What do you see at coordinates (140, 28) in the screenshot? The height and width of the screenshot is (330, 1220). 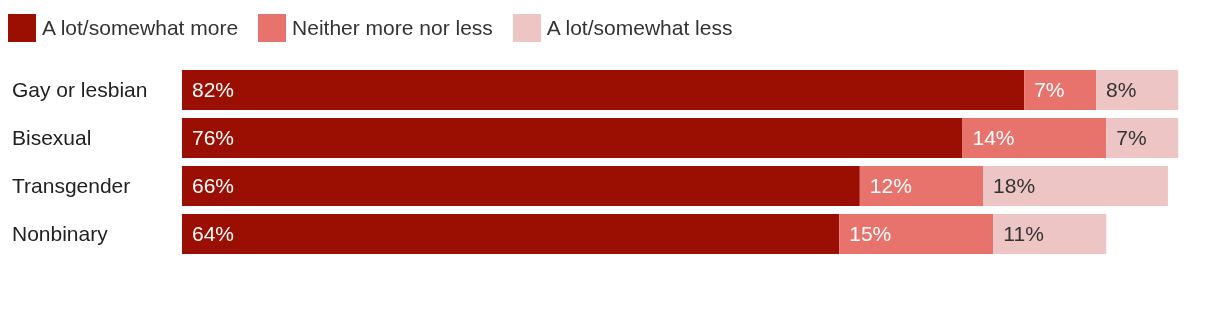 I see `legend-label: A lot/somewhat more` at bounding box center [140, 28].